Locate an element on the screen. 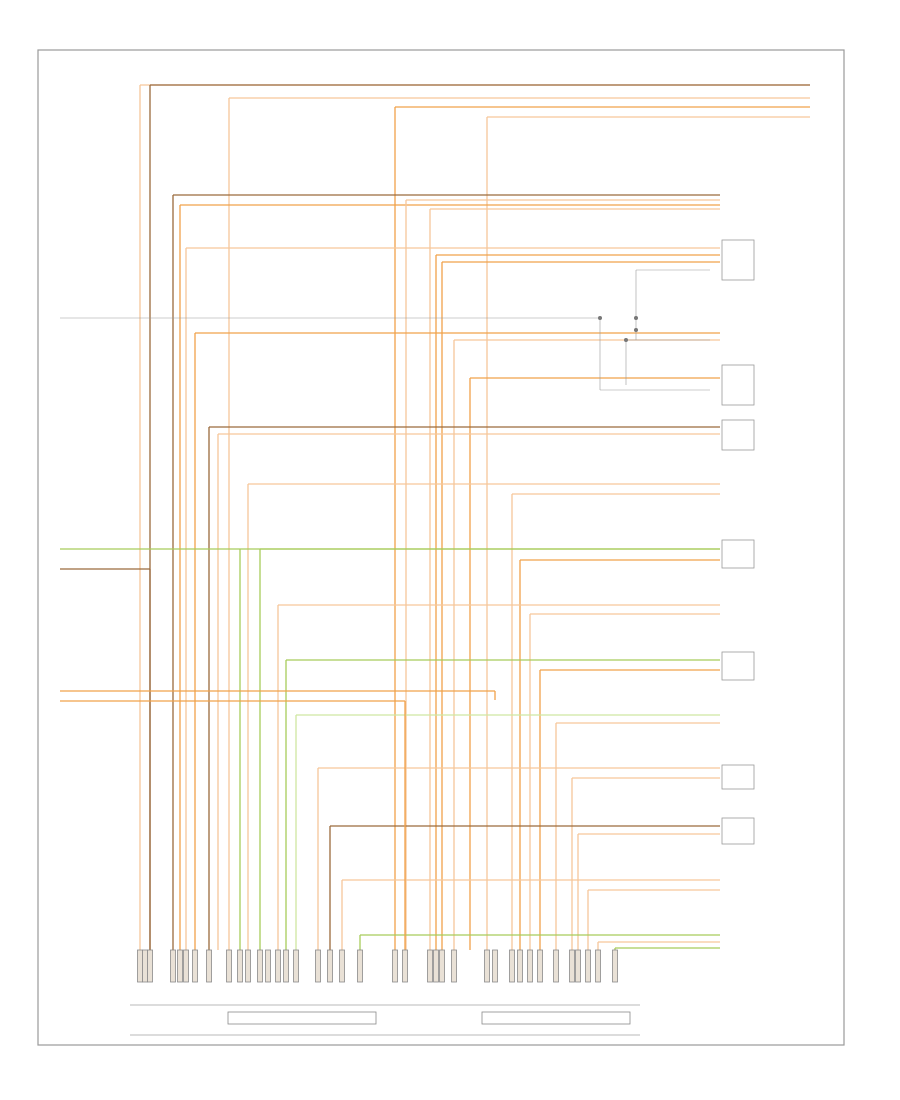  module-connectors is located at coordinates (385, 992).